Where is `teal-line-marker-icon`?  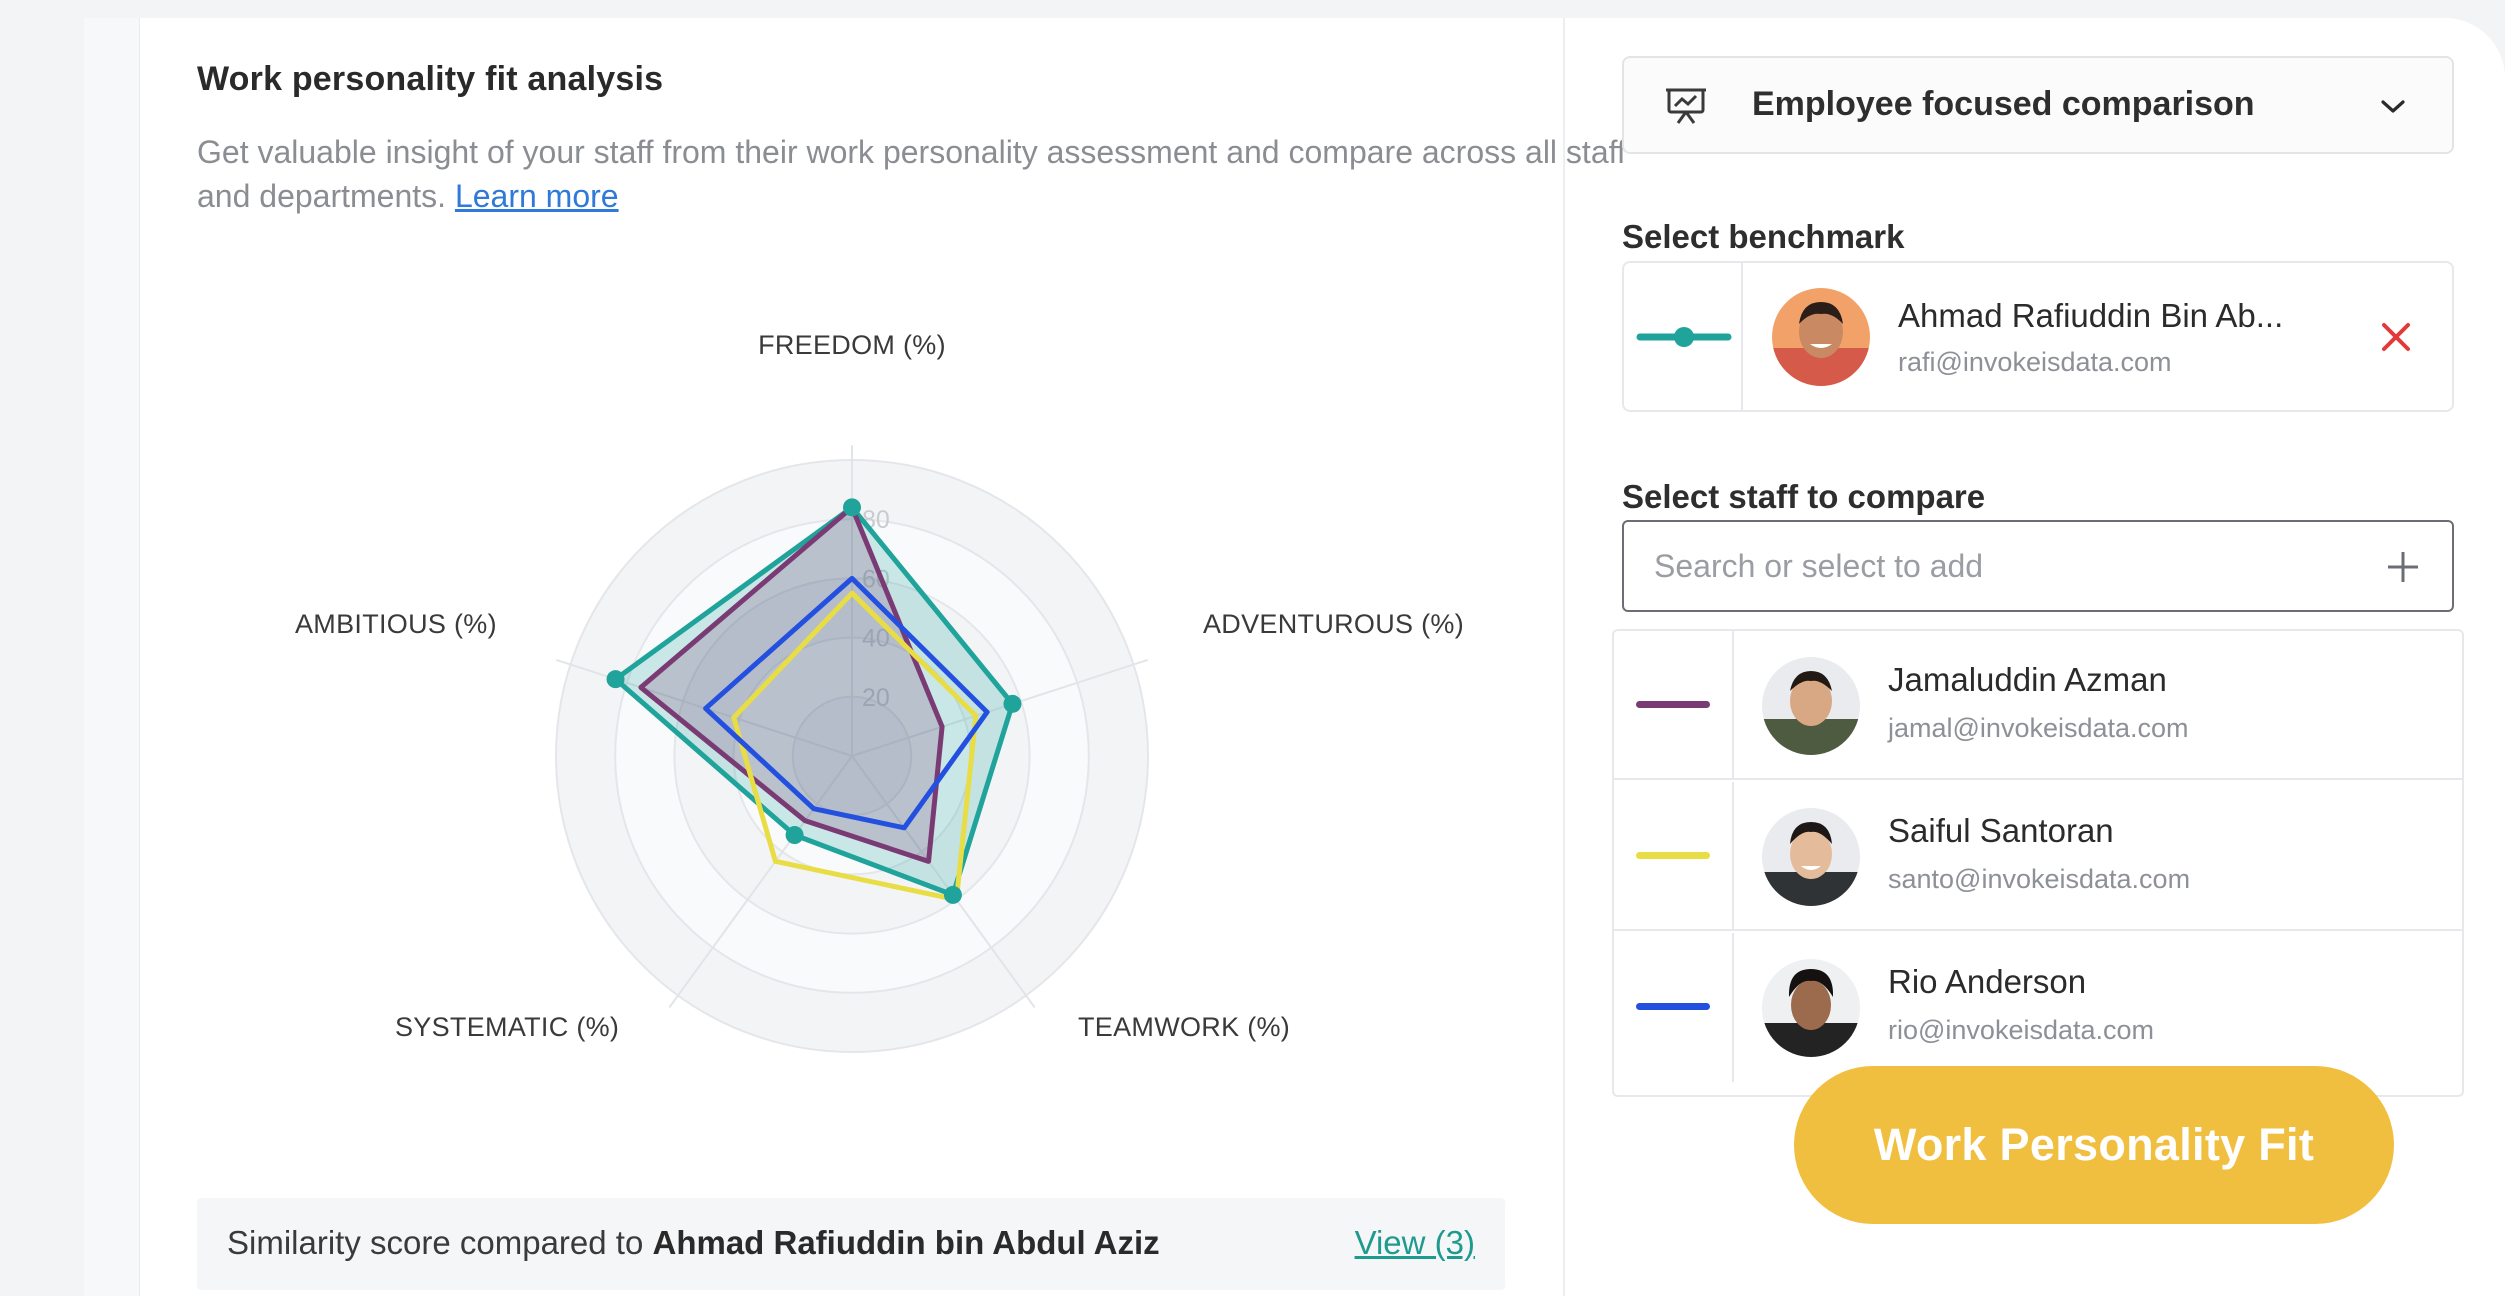 teal-line-marker-icon is located at coordinates (1684, 337).